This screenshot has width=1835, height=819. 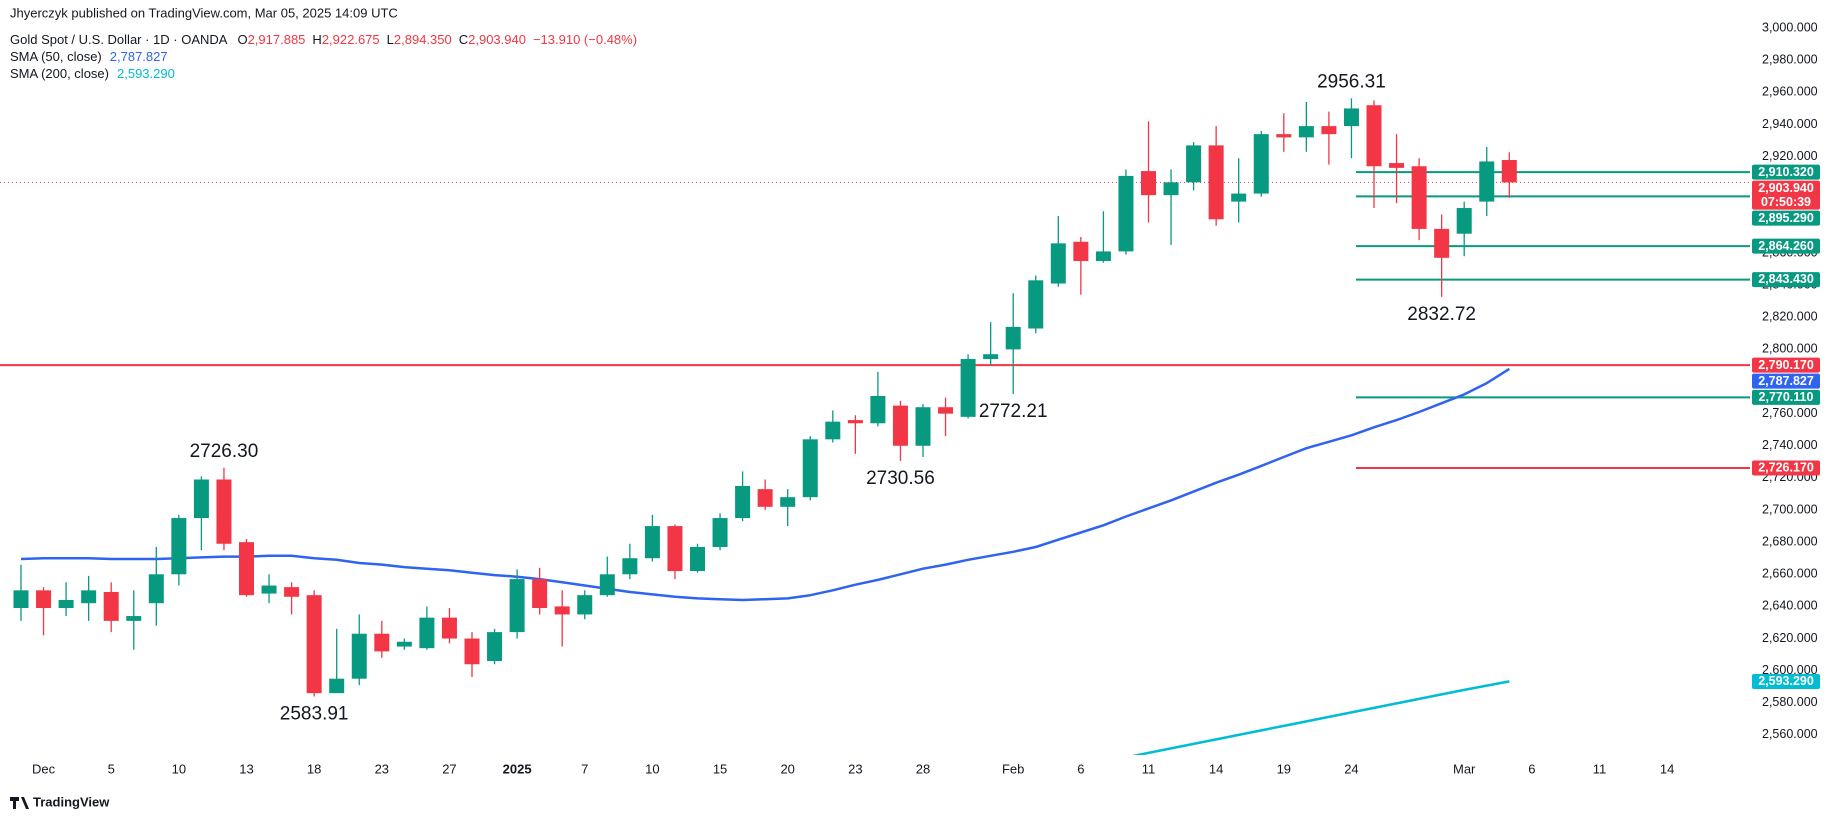 What do you see at coordinates (56, 56) in the screenshot?
I see `sma-name: SMA (50, close)` at bounding box center [56, 56].